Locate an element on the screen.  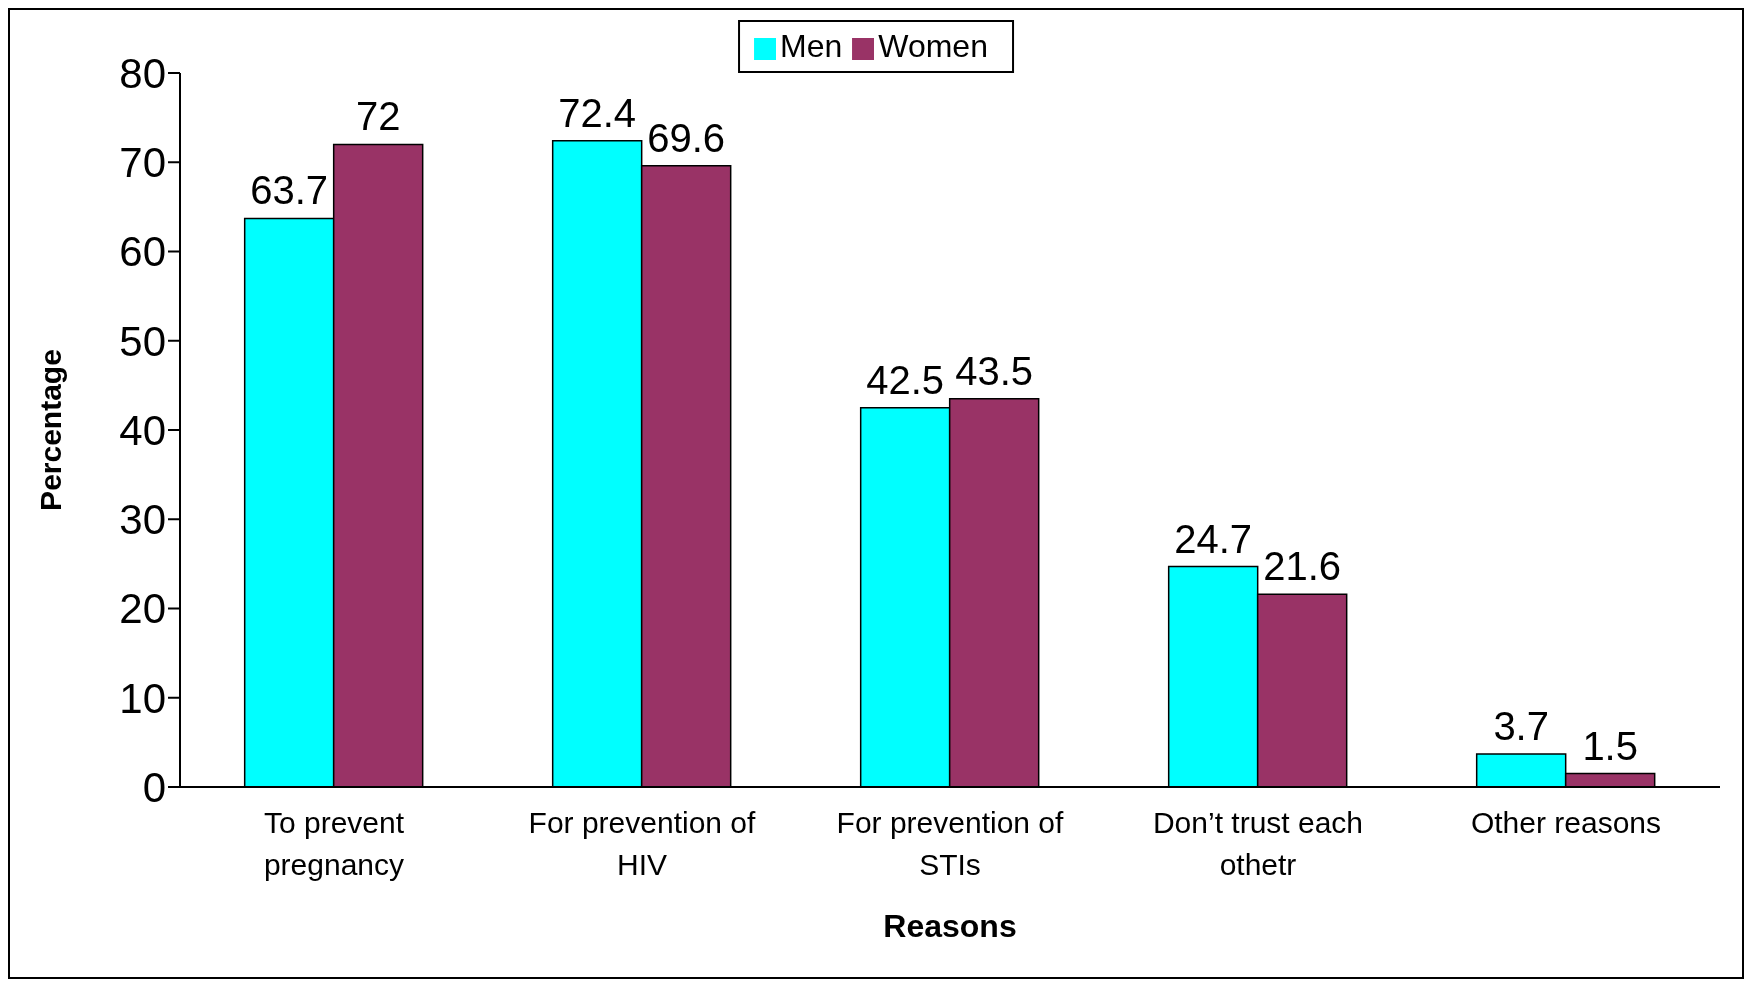
x-tick-label: Other reasons is located at coordinates (1566, 822).